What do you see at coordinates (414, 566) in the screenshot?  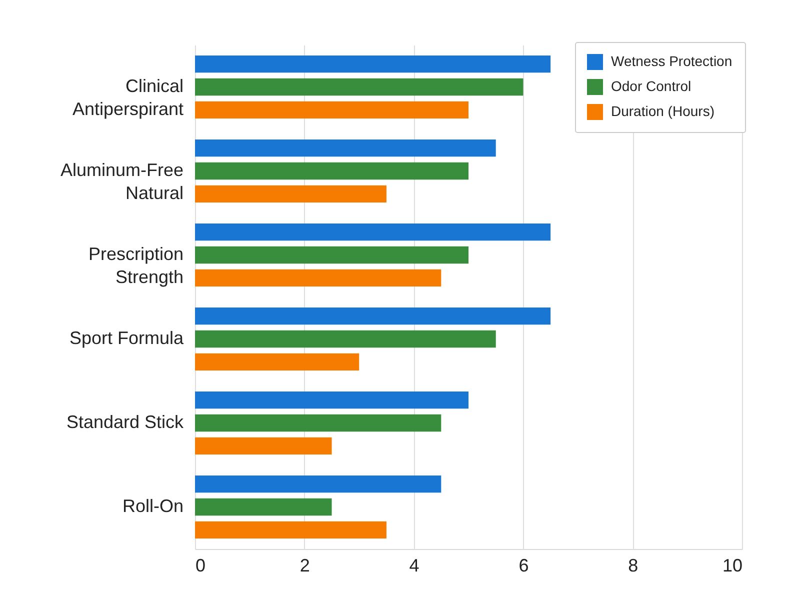 I see `x-tick-label: 4` at bounding box center [414, 566].